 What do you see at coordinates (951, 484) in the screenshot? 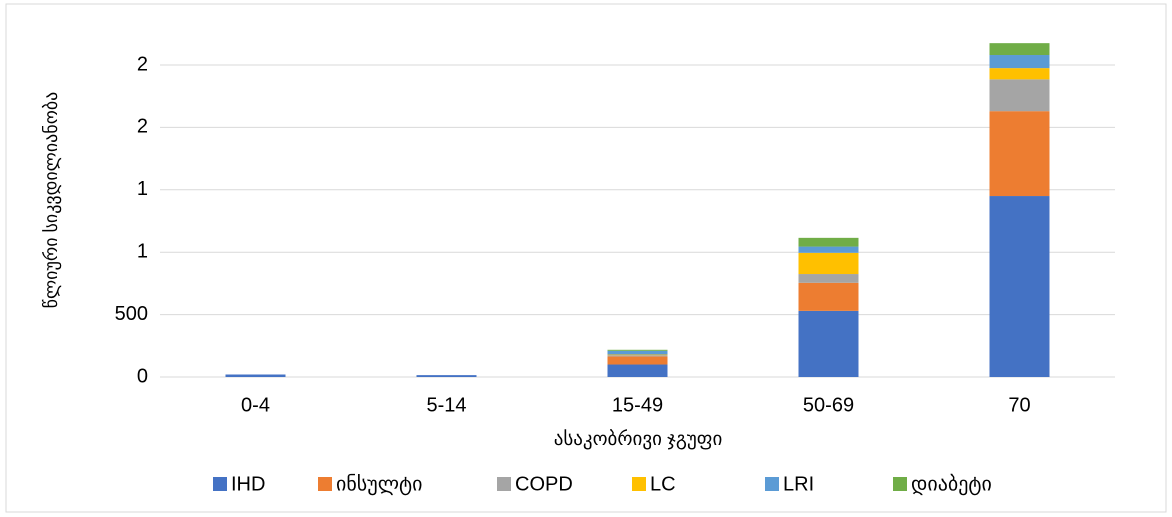
I see `legend-label: დიაბეტი` at bounding box center [951, 484].